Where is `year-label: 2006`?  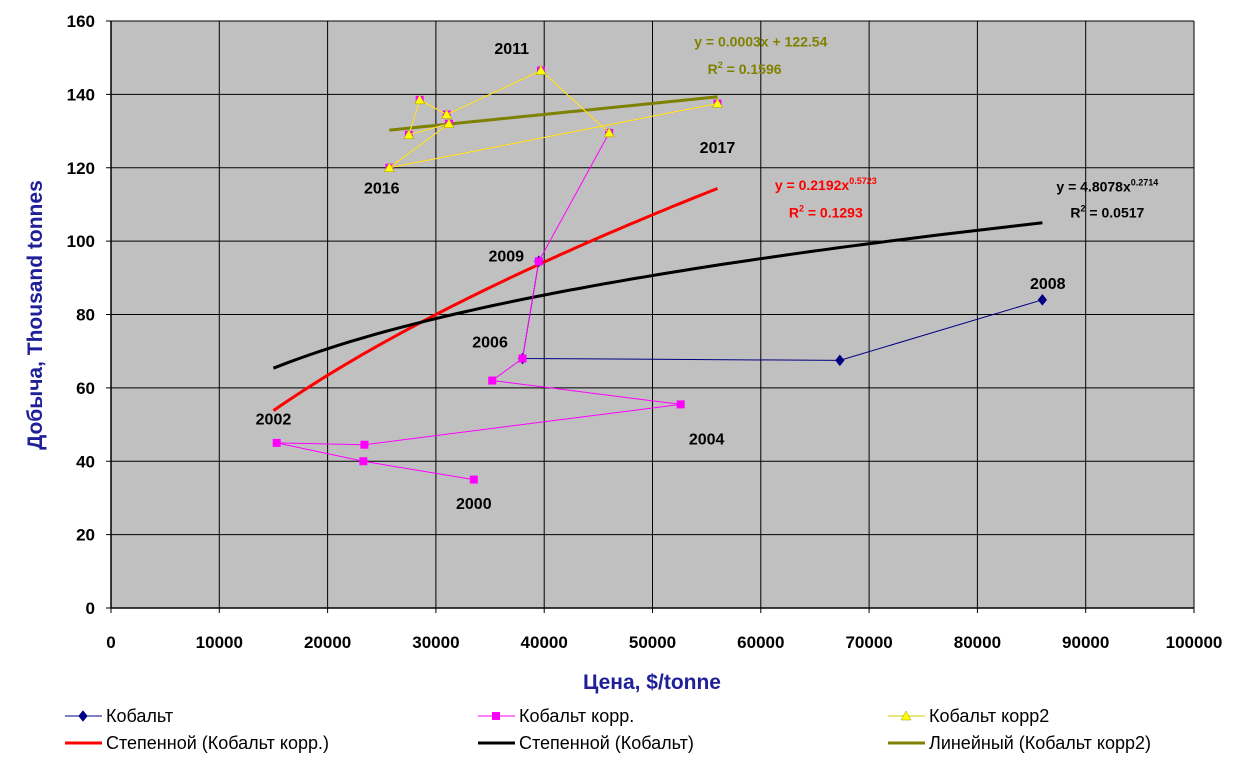 year-label: 2006 is located at coordinates (490, 343).